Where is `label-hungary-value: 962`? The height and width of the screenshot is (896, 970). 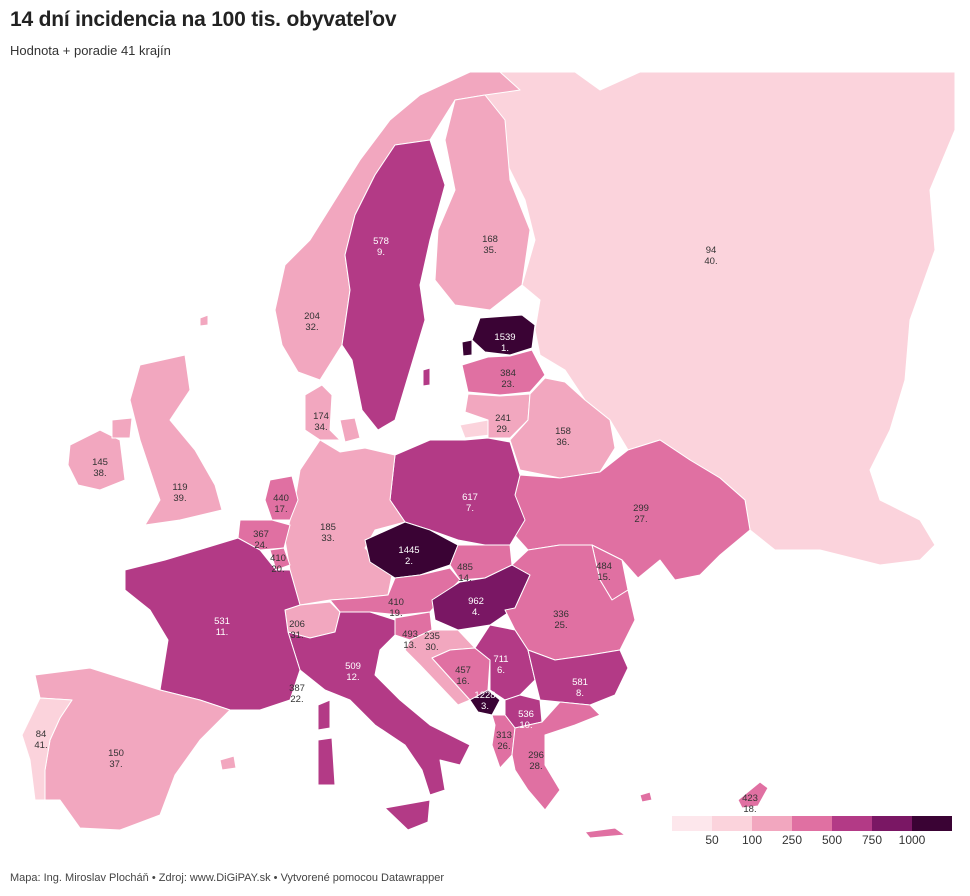
label-hungary-value: 962 is located at coordinates (476, 601).